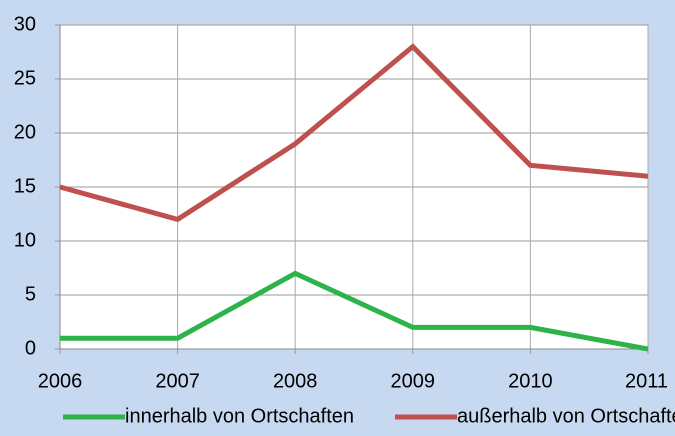 This screenshot has width=675, height=436. What do you see at coordinates (239, 416) in the screenshot?
I see `legend-label: innerhalb von Ortschaften` at bounding box center [239, 416].